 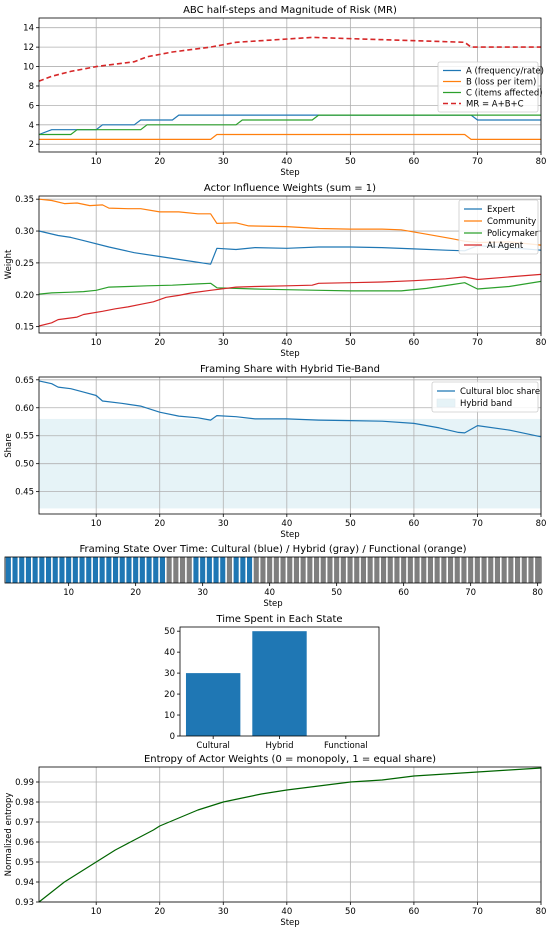 I want to click on x-tick-label: Functional, so click(x=346, y=746).